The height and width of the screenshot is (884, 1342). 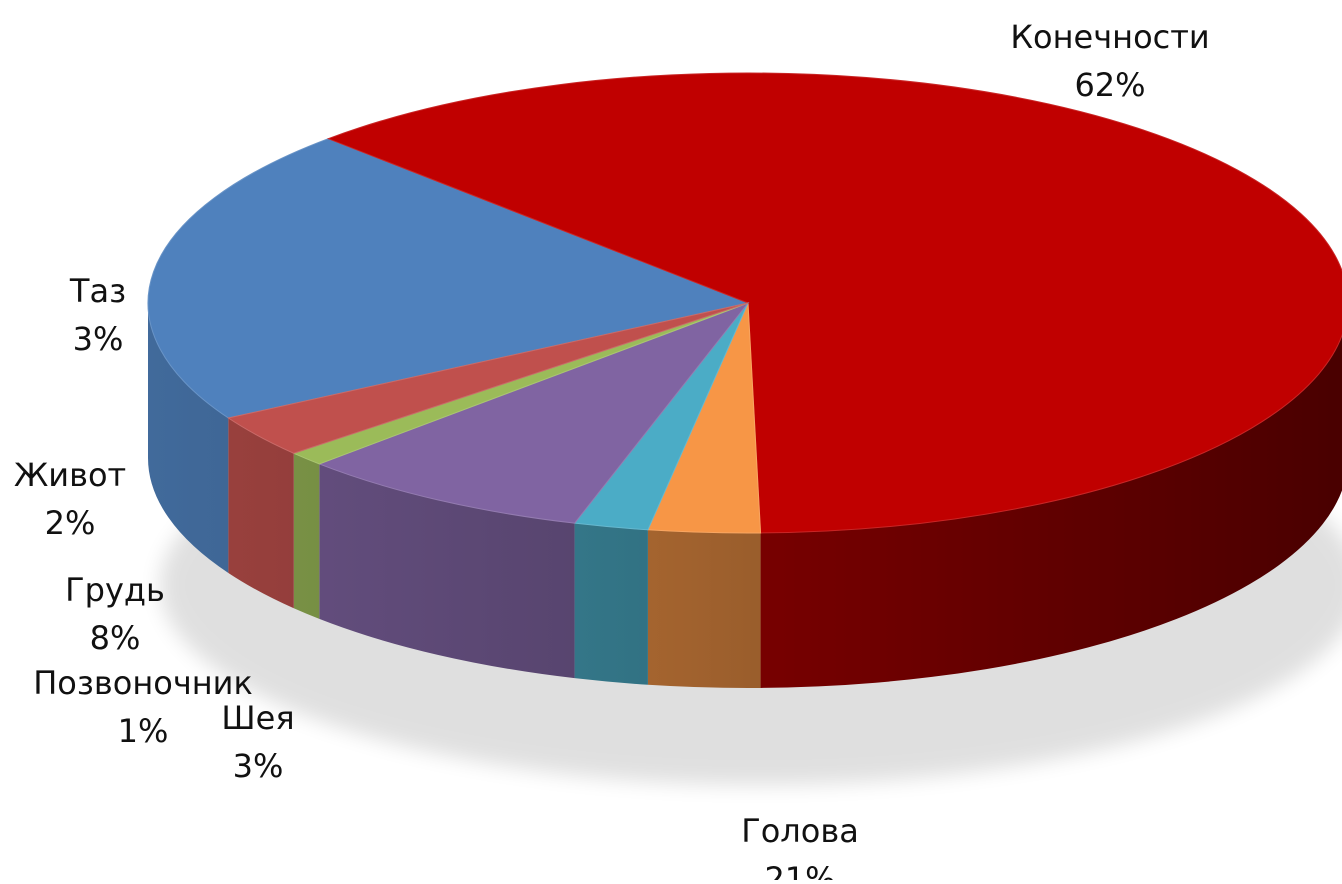 What do you see at coordinates (800, 831) in the screenshot?
I see `slice-label-0: Голова` at bounding box center [800, 831].